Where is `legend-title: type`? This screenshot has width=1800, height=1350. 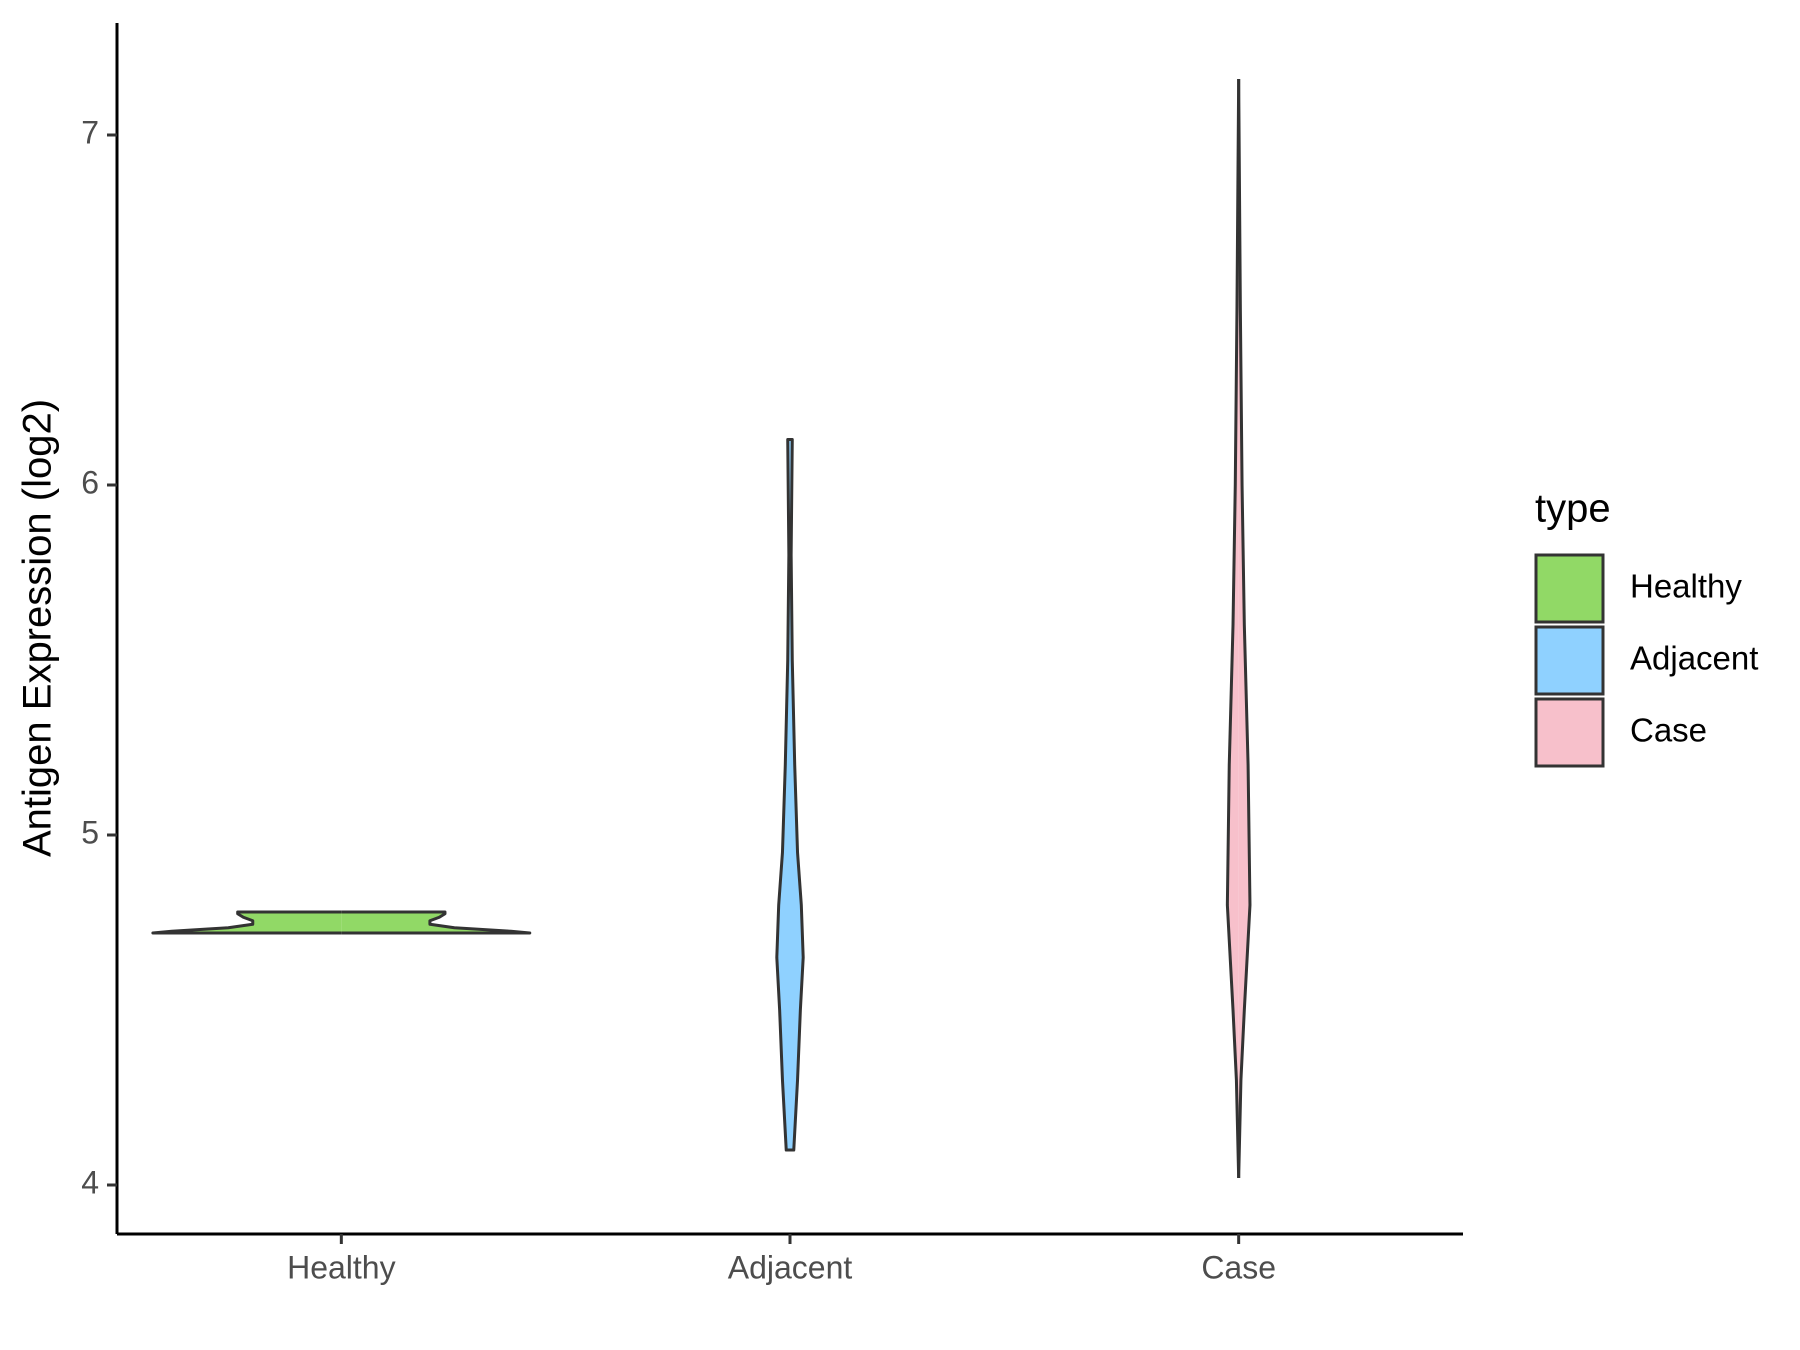 legend-title: type is located at coordinates (1573, 509).